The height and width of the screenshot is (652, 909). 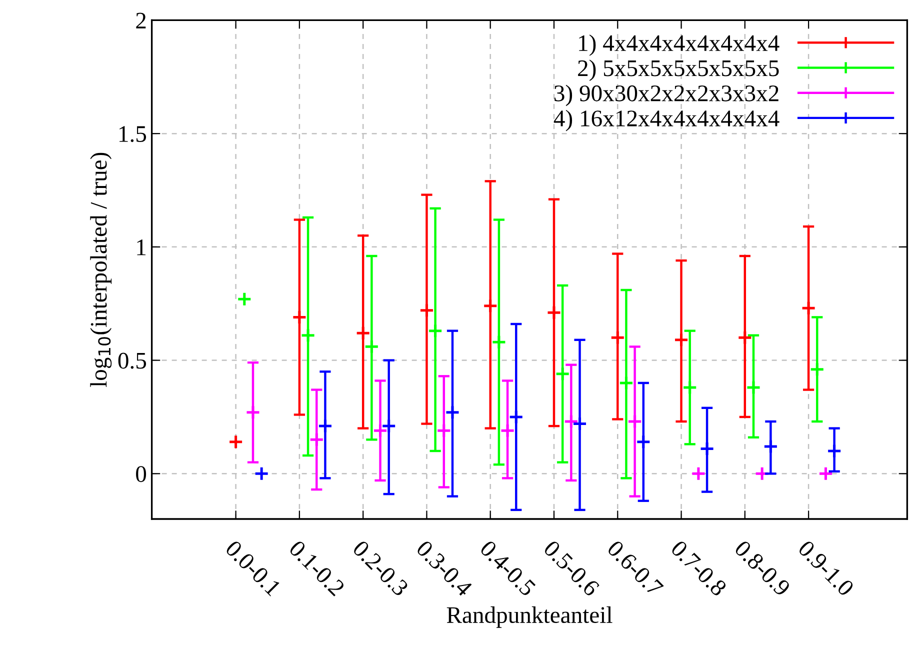 I want to click on y-tick-label: 1.5, so click(x=133, y=134).